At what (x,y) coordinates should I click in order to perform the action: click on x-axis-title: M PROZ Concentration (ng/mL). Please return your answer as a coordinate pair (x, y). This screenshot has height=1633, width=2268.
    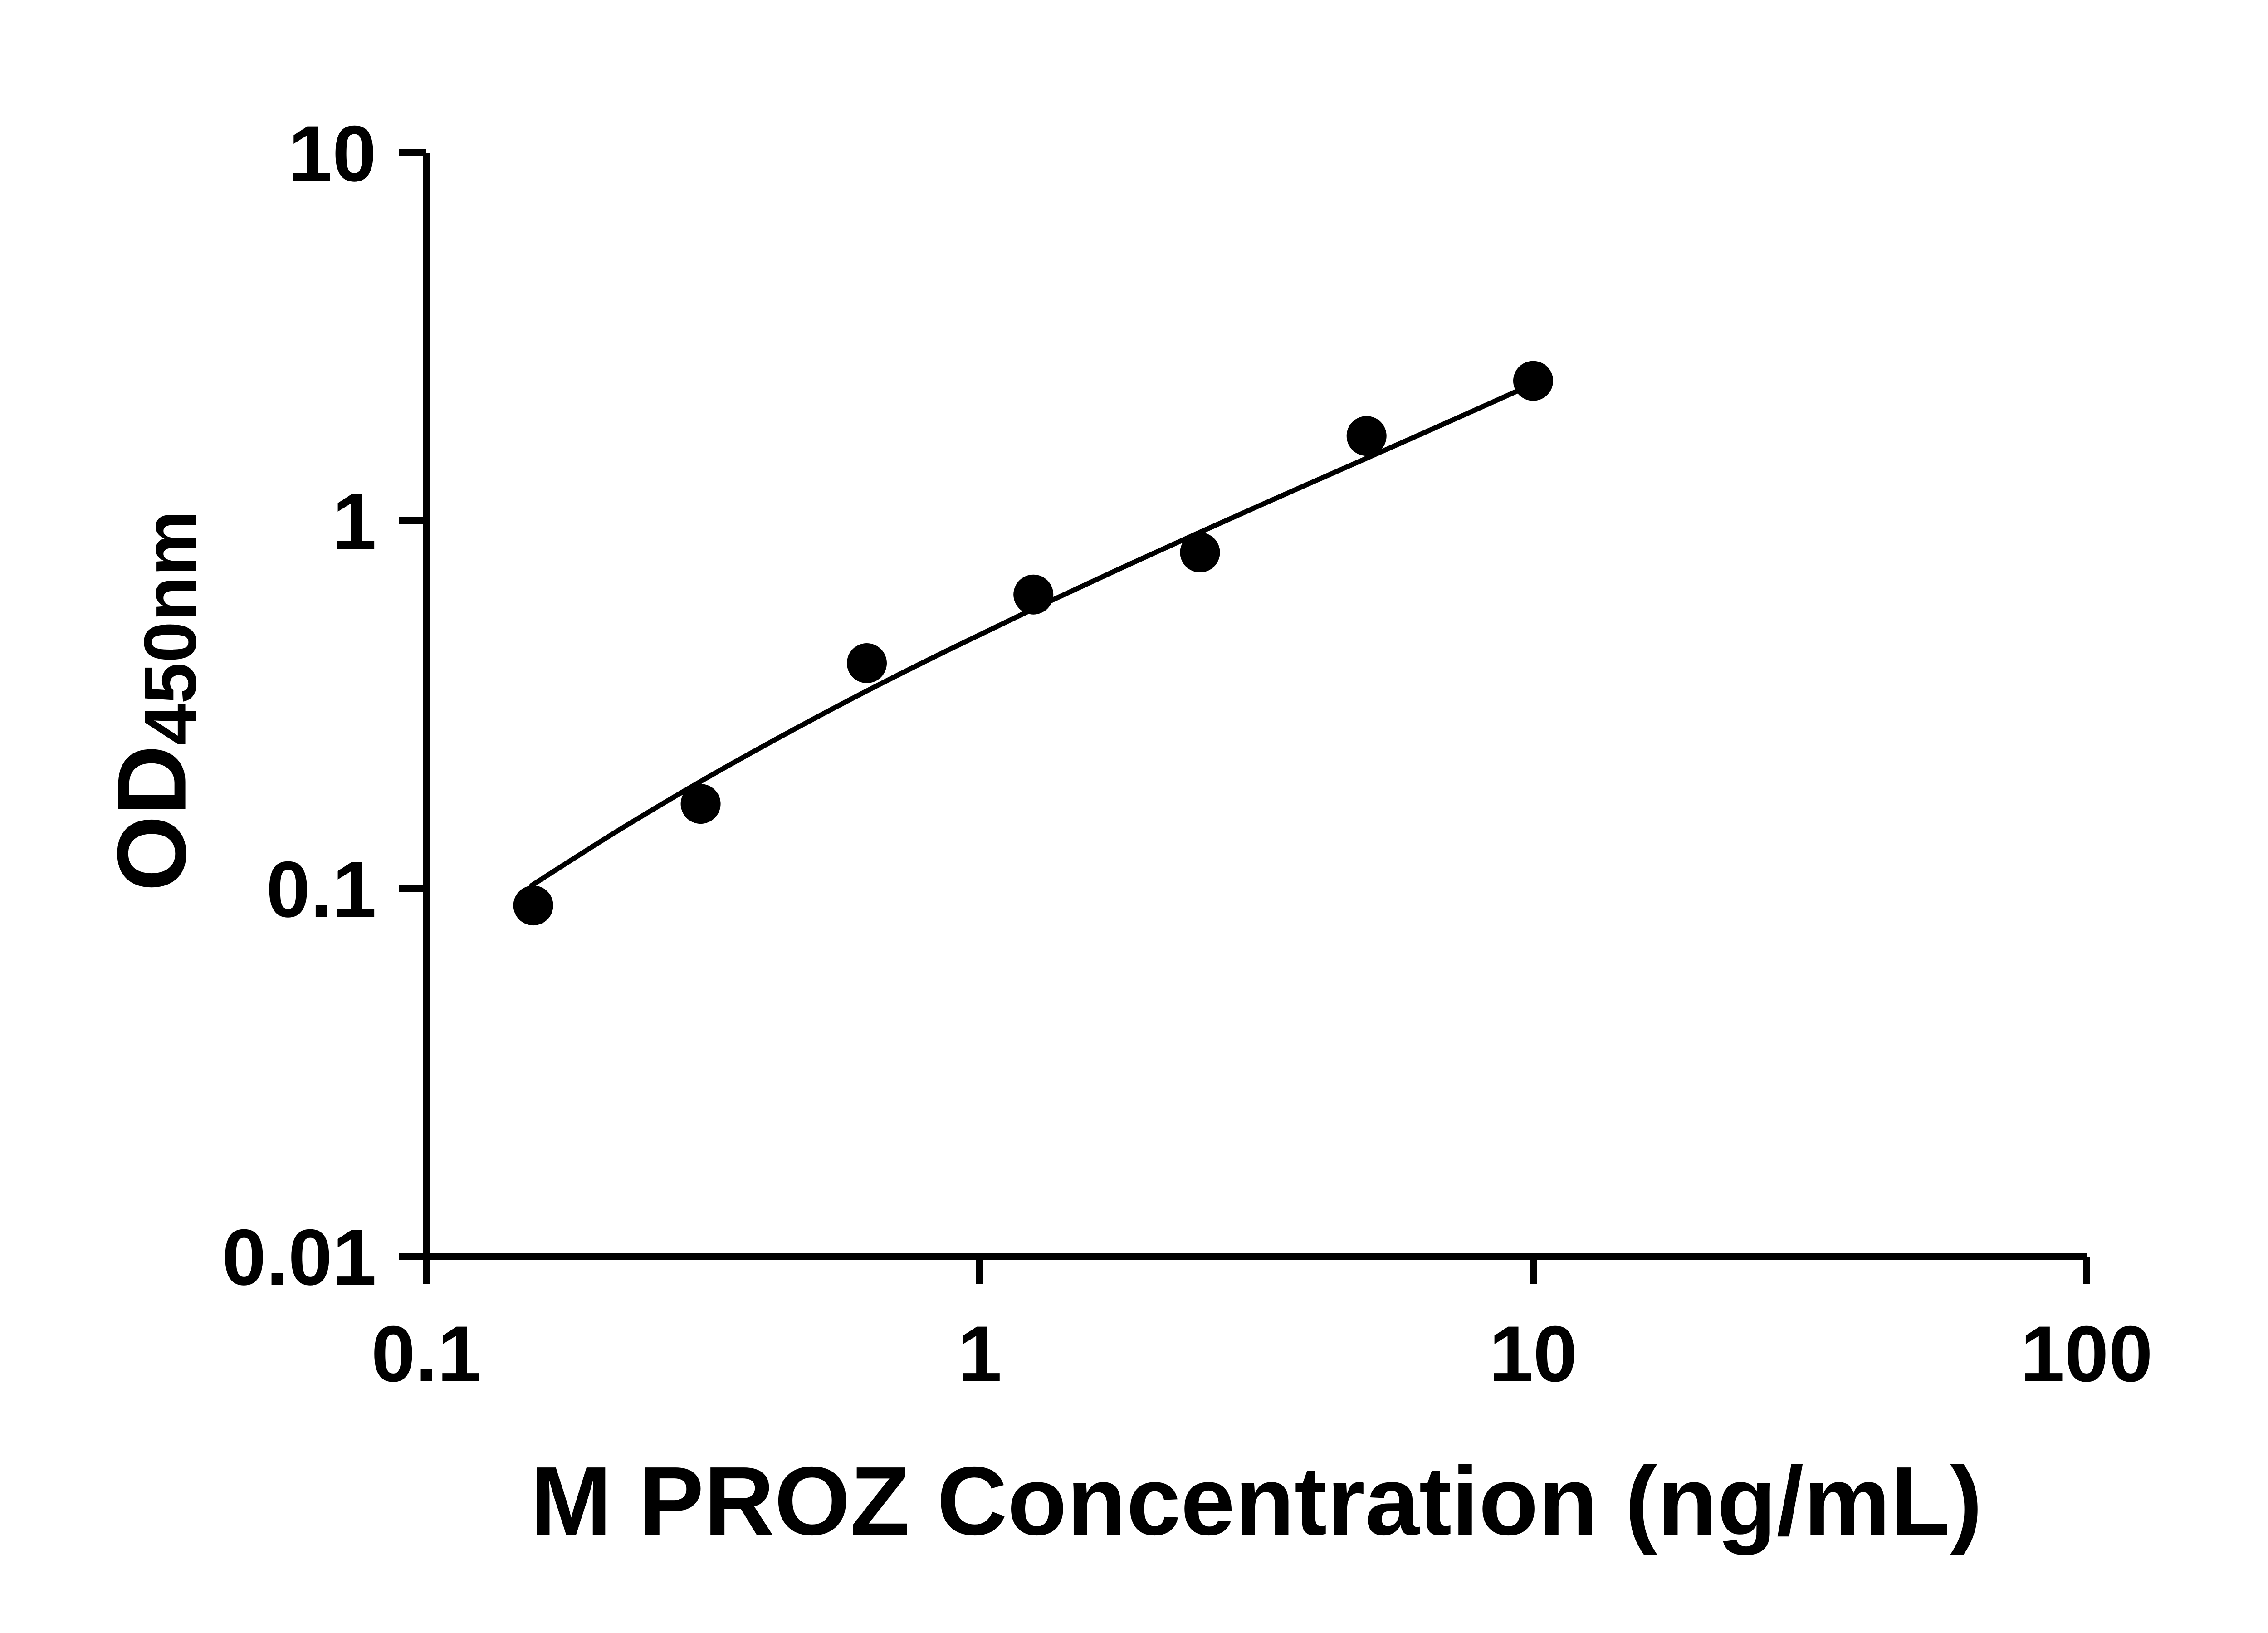
    Looking at the image, I should click on (1256, 1500).